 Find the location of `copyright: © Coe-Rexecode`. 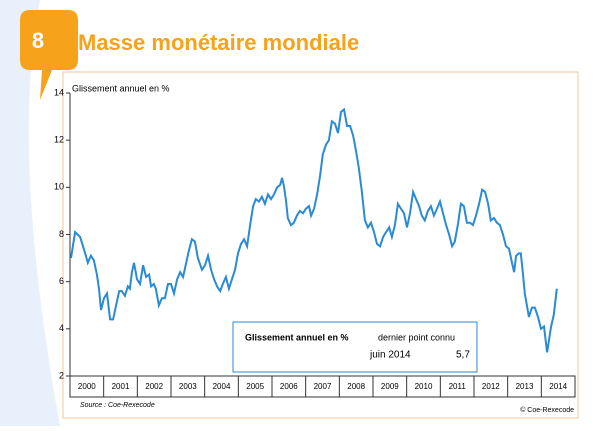

copyright: © Coe-Rexecode is located at coordinates (547, 410).